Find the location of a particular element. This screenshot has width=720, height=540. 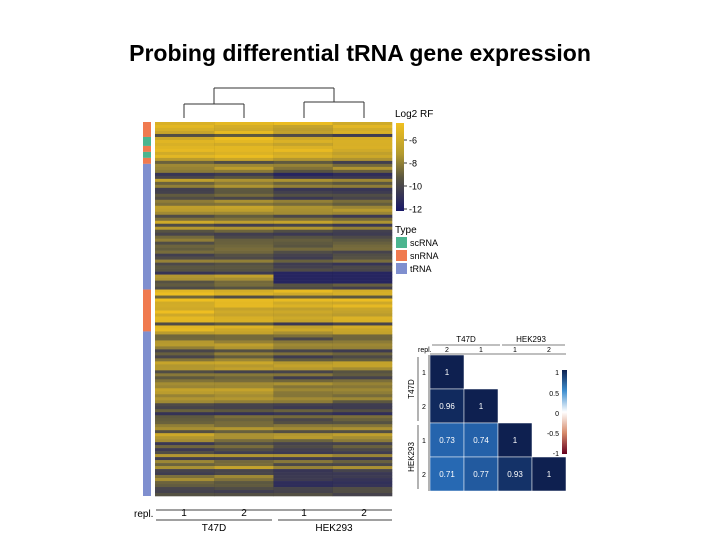

type-legend-swatch is located at coordinates (401, 242).